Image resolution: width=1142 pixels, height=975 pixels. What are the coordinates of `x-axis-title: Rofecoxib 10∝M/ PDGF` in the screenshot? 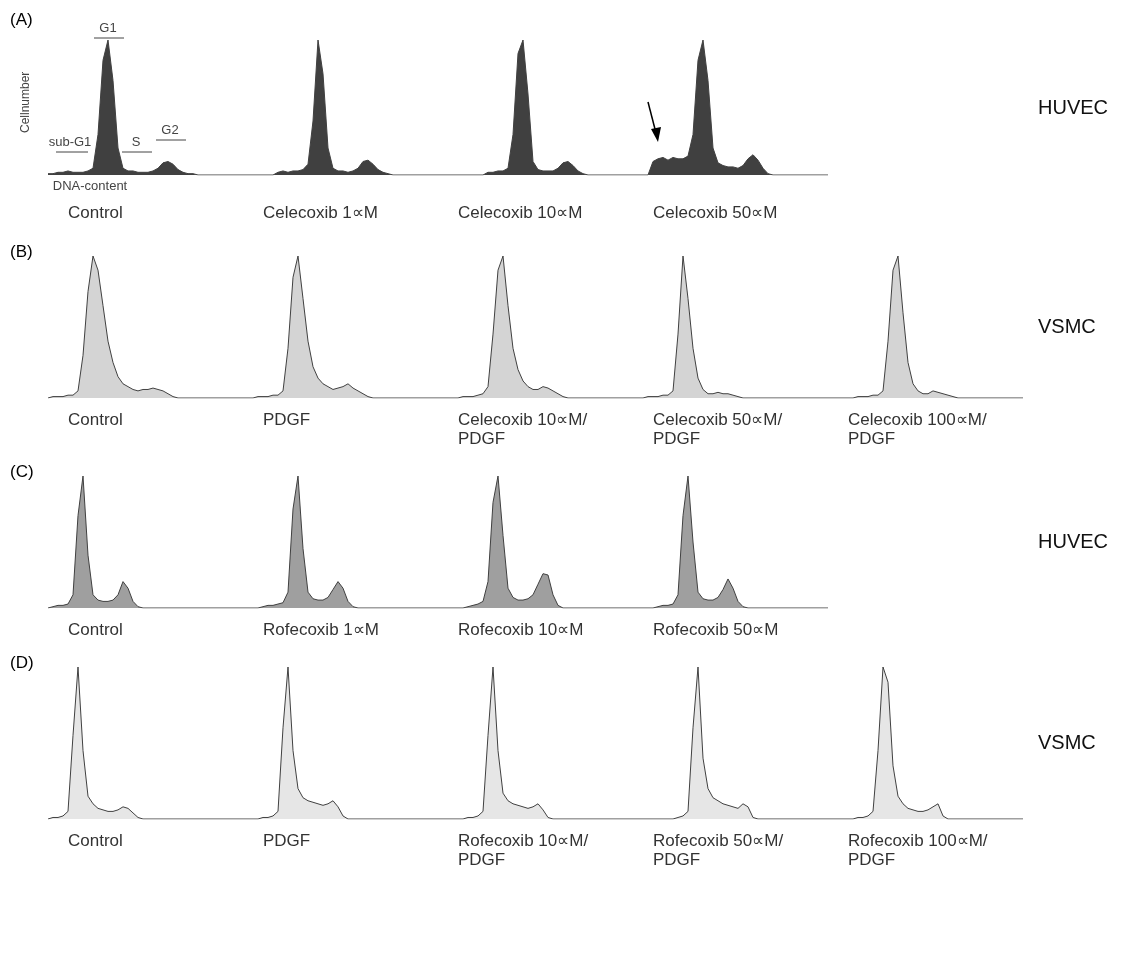 It's located at (523, 850).